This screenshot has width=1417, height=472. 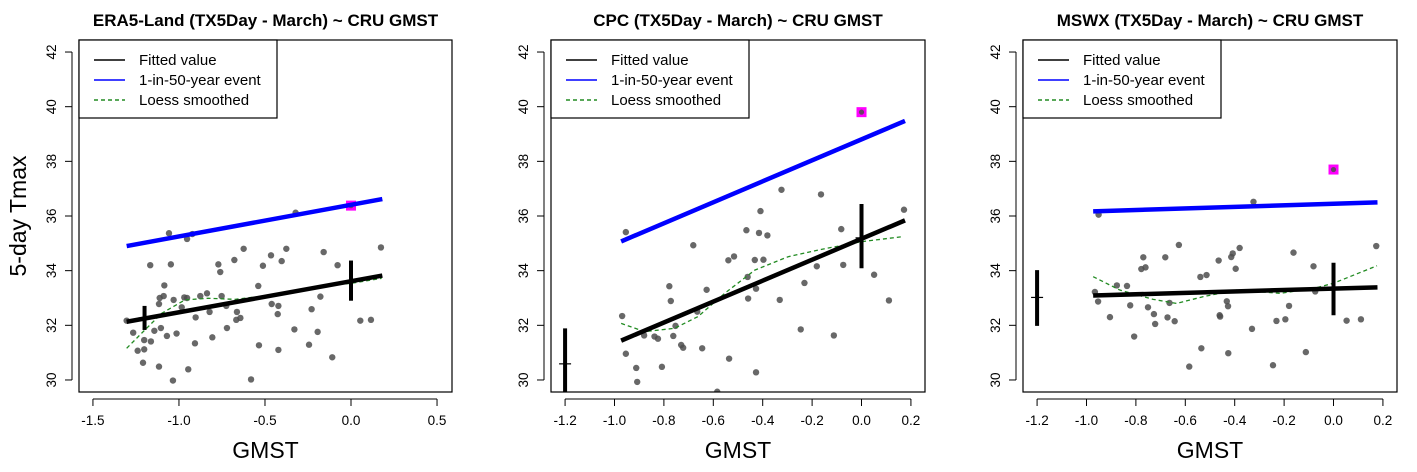 What do you see at coordinates (264, 430) in the screenshot?
I see `x-axis: -1.5 -1.0 -0.5 0.0 0.5 GMST` at bounding box center [264, 430].